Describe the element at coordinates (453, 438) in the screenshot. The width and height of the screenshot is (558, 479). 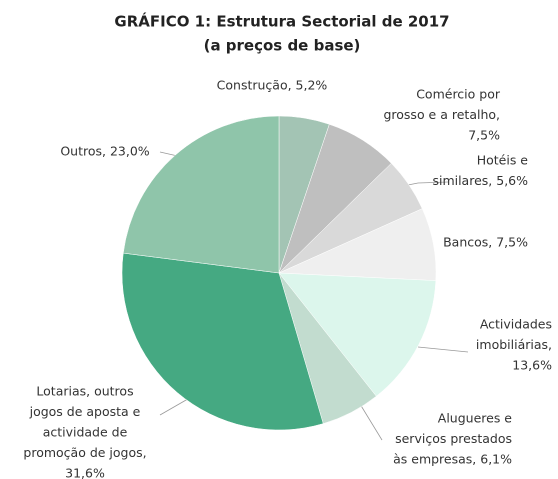
I see `slice-label: serviços prestados` at that location.